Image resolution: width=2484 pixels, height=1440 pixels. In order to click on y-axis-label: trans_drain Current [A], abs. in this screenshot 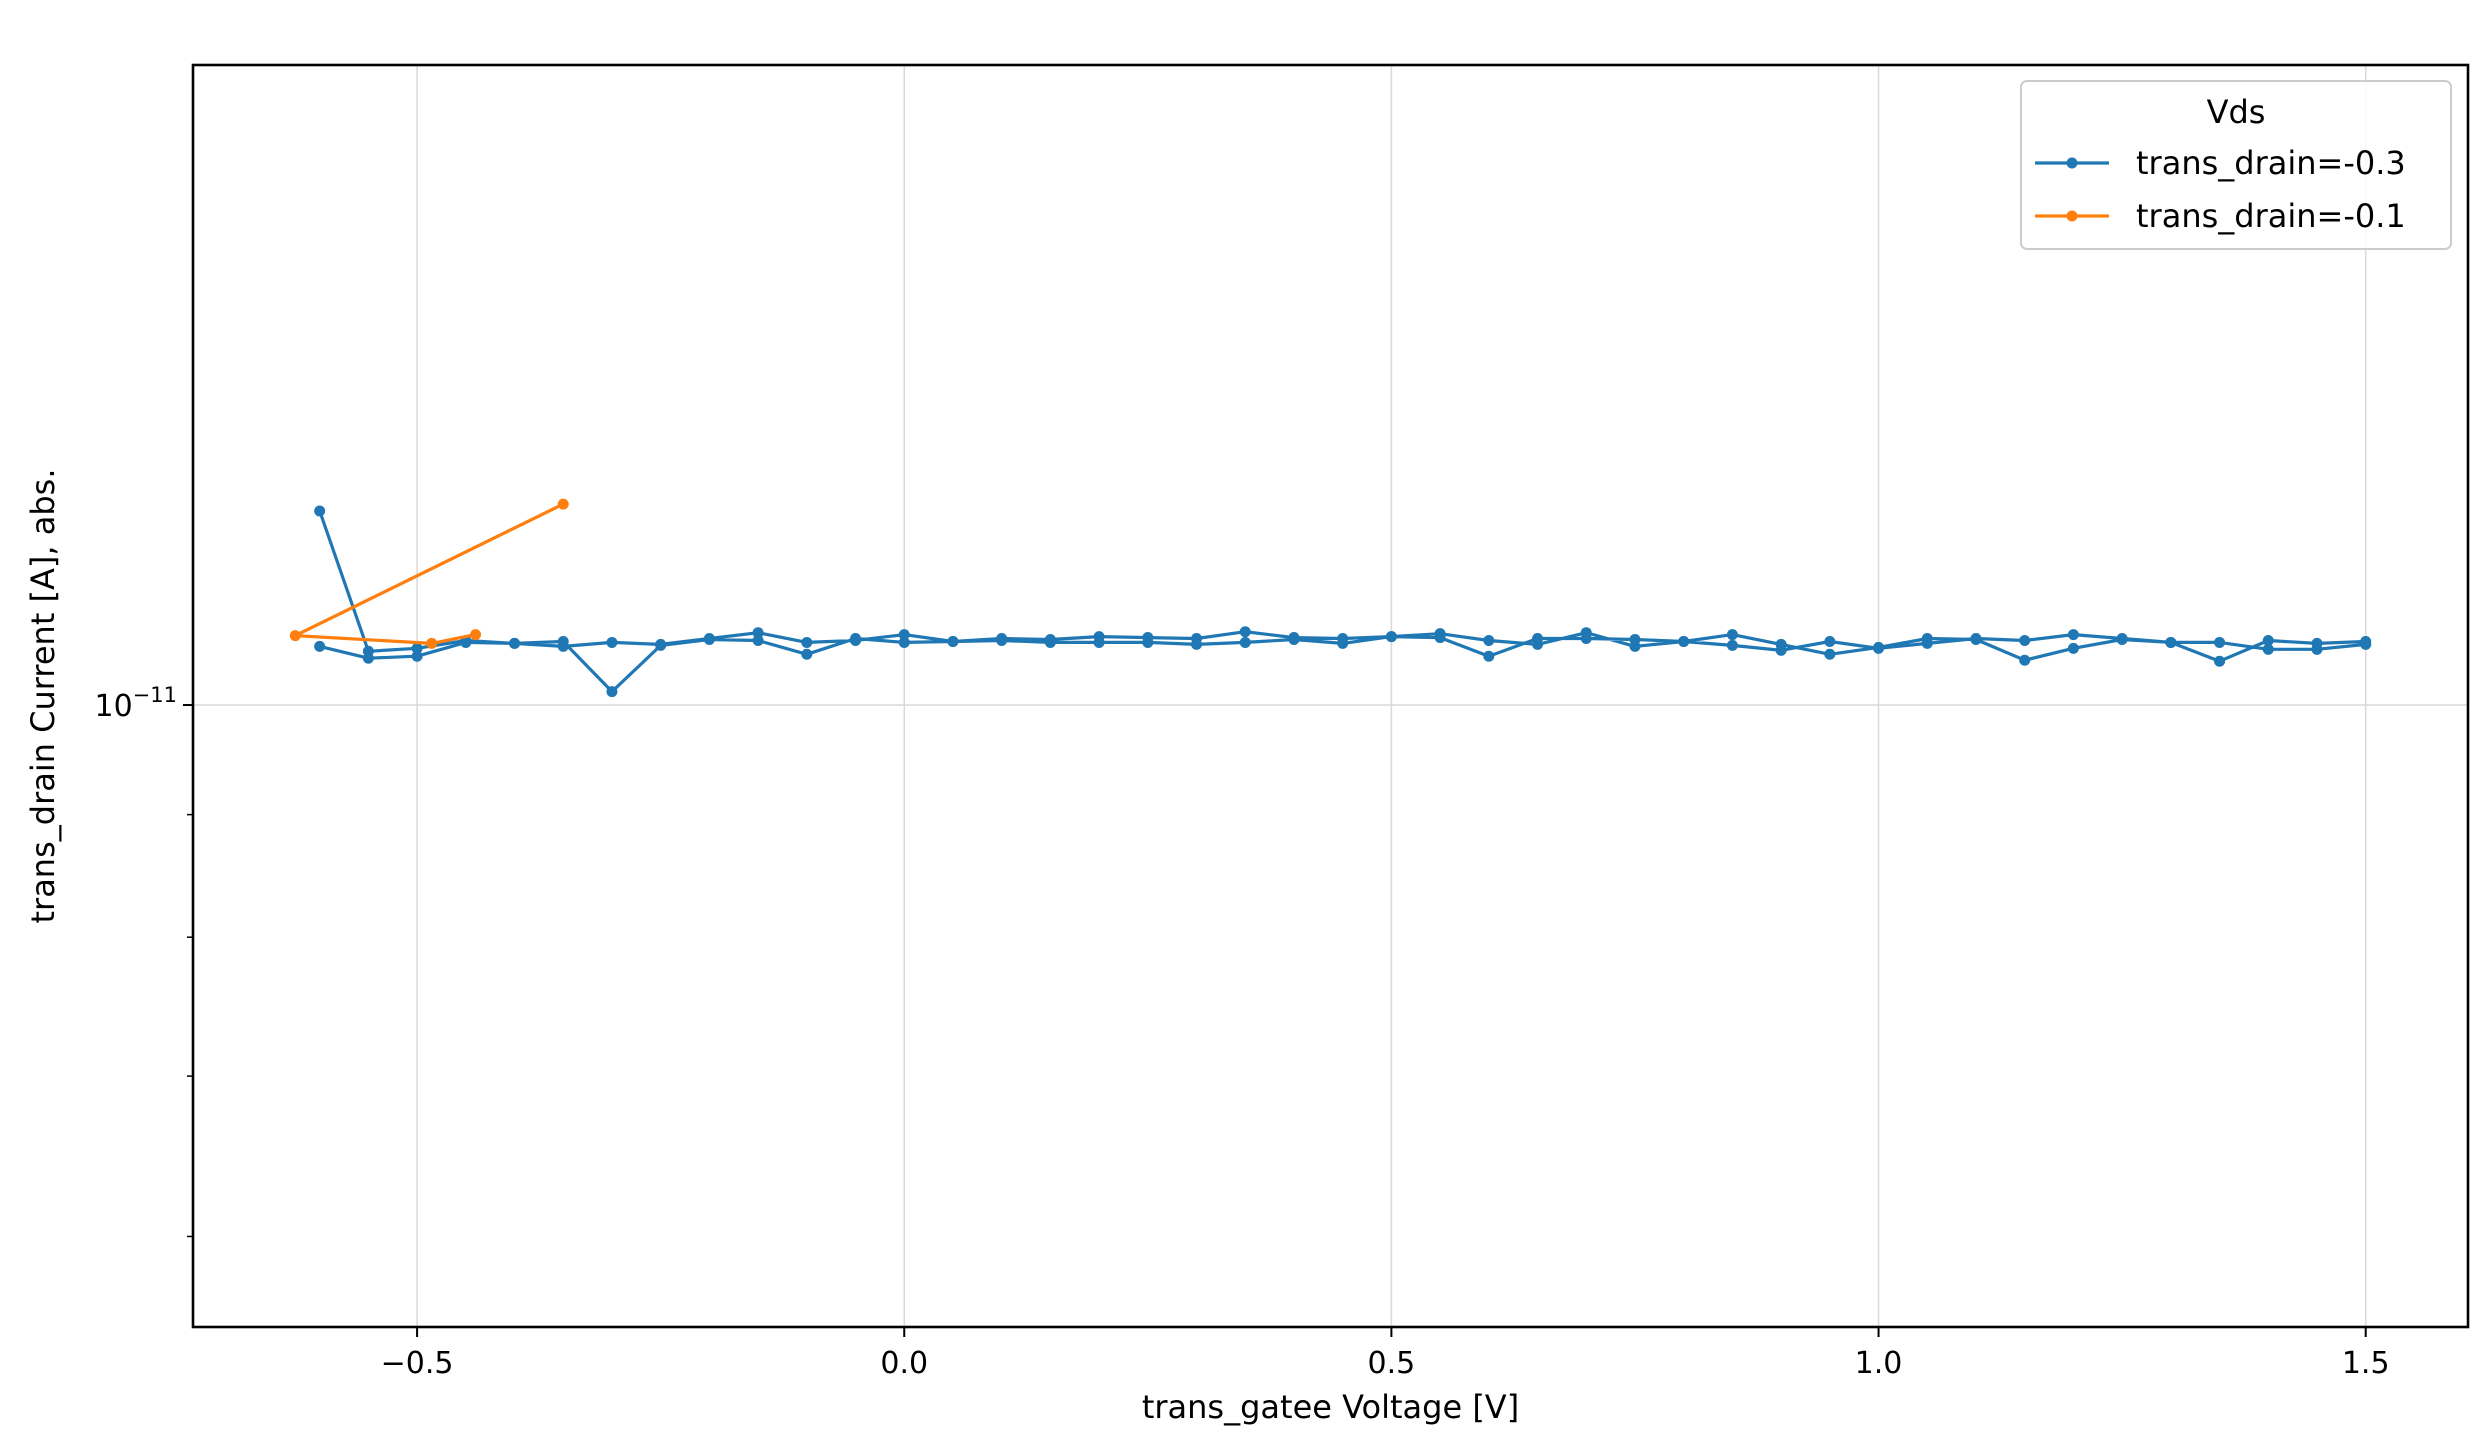, I will do `click(43, 695)`.